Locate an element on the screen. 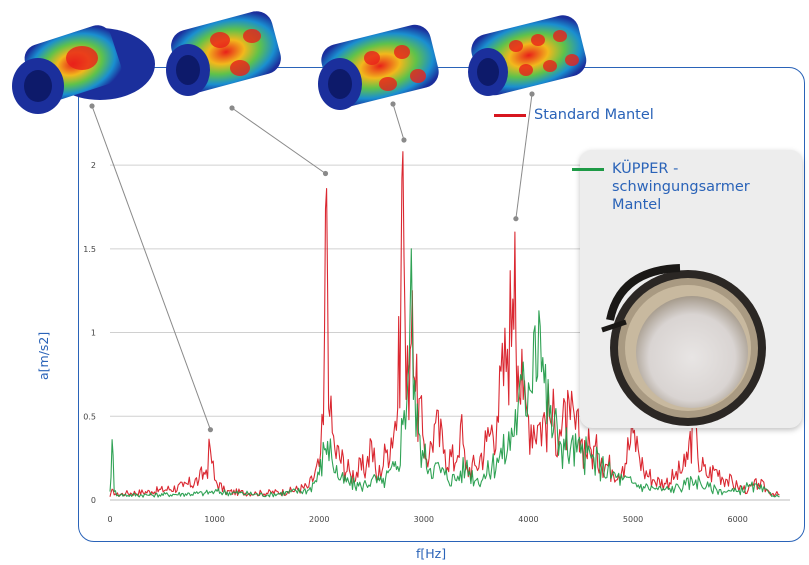  y-axis-label: a[m/s2] is located at coordinates (43, 355).